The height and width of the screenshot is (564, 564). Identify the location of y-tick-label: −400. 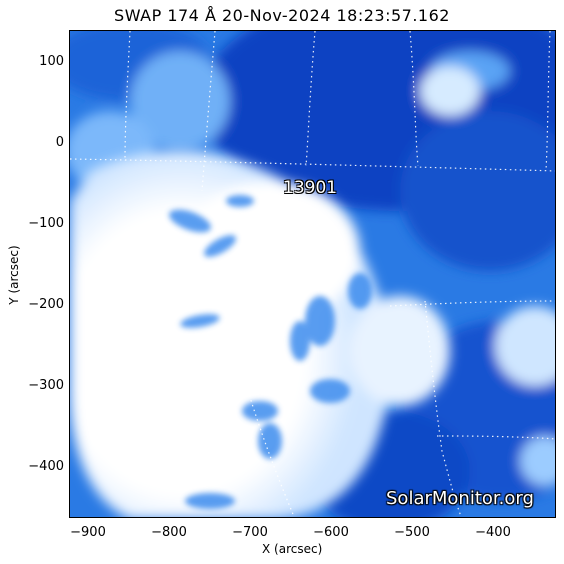
(46, 466).